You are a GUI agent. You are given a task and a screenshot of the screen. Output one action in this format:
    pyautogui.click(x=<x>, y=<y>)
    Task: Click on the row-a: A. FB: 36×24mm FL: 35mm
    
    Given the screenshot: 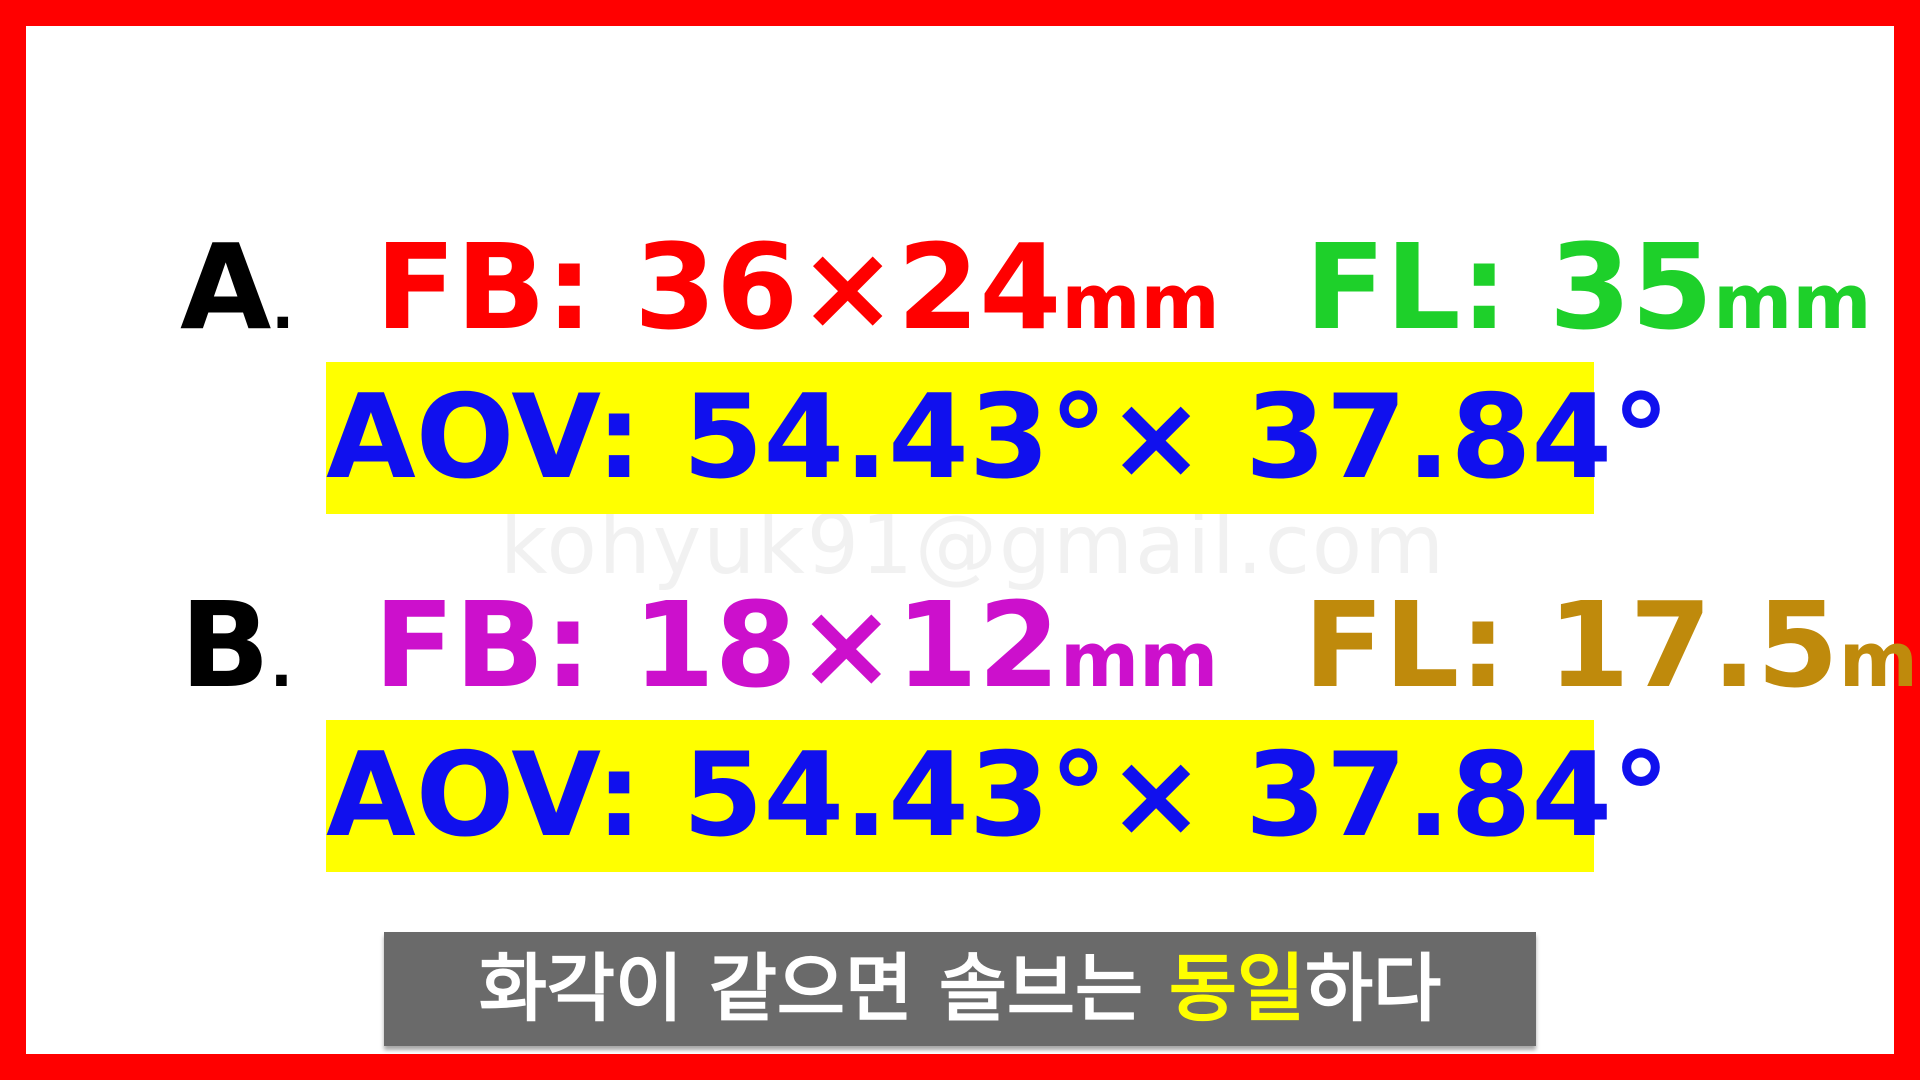 What is the action you would take?
    pyautogui.click(x=1026, y=287)
    